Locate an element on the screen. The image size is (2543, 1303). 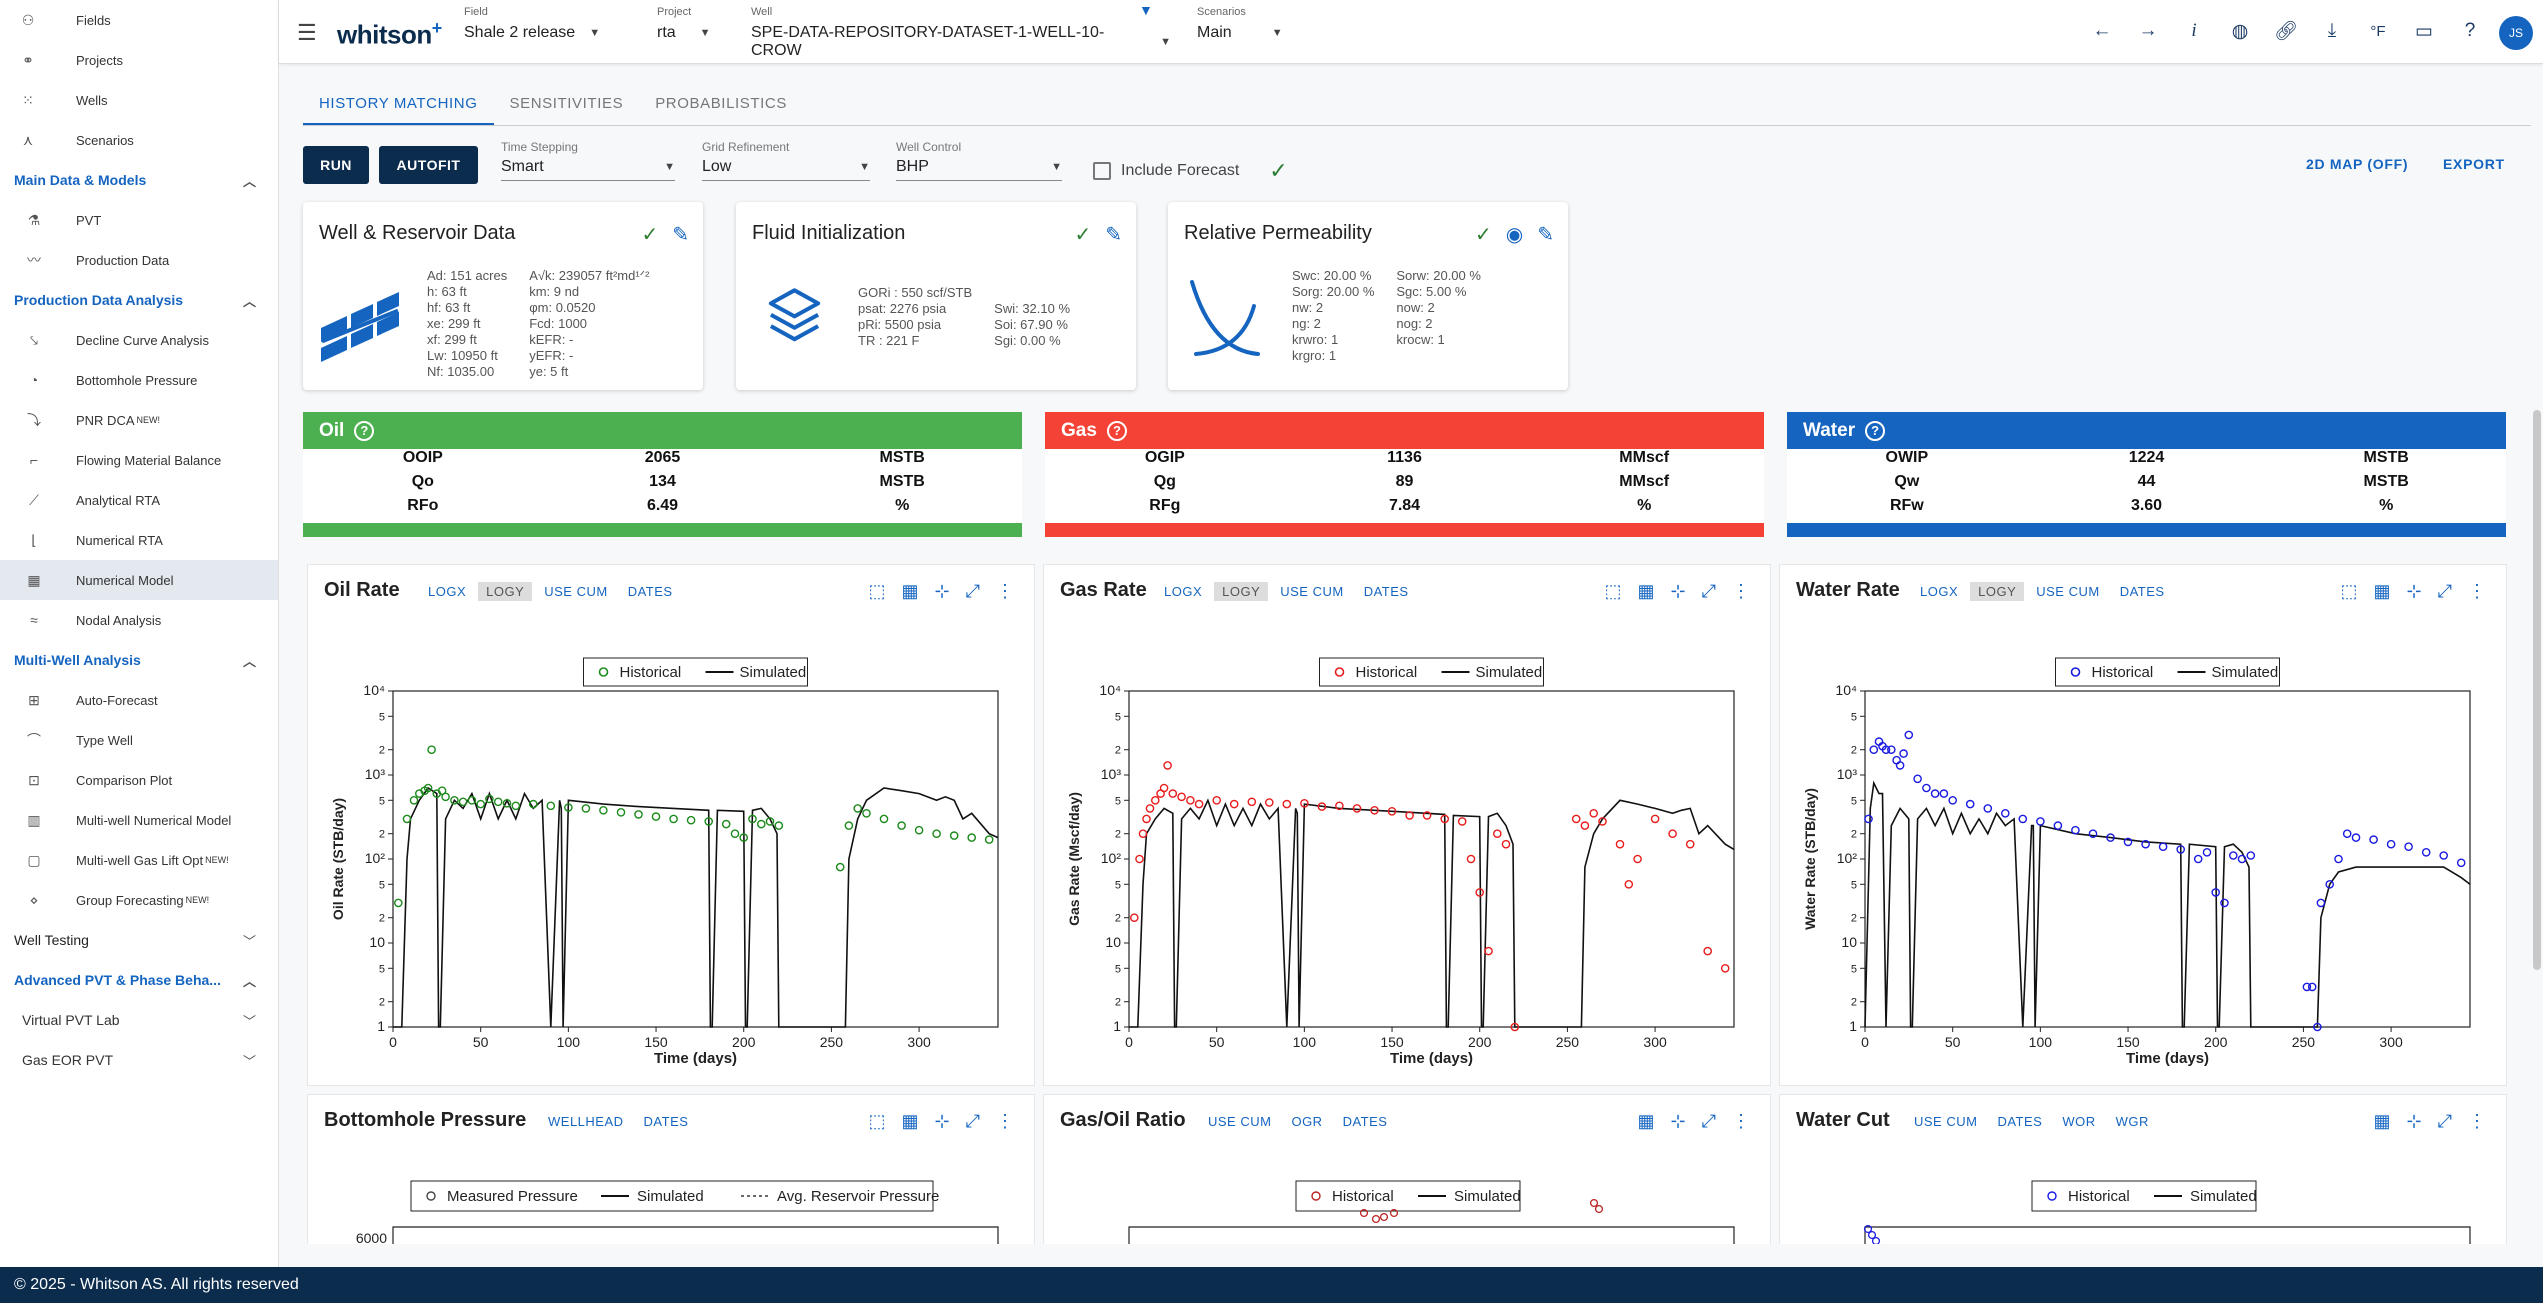
sidebar-item-analytical-rta: ⟋ Analytical RTA is located at coordinates (139, 500).